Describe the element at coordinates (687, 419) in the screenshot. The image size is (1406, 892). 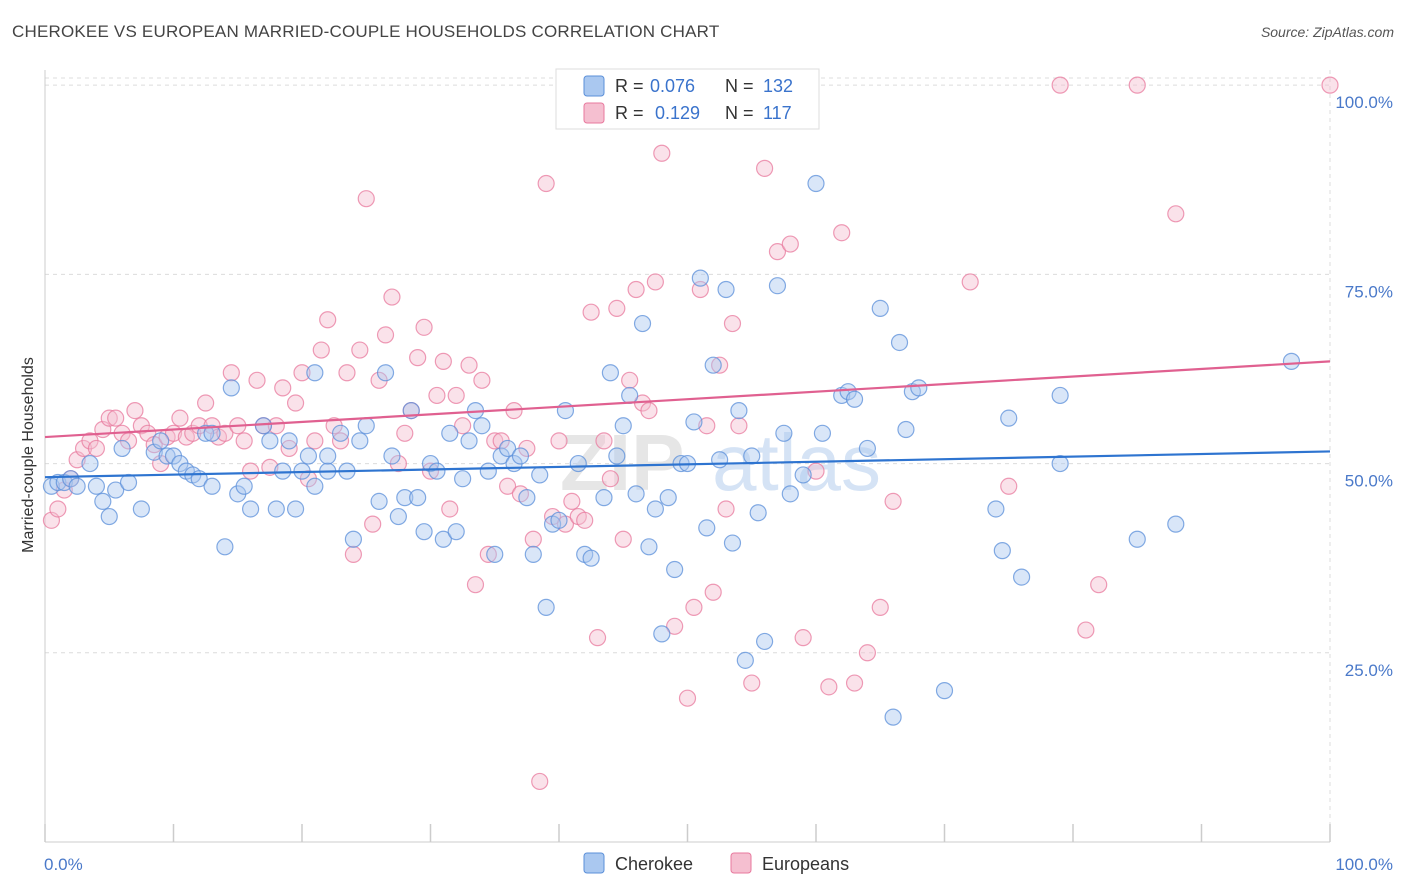
I see `trend-lines` at that location.